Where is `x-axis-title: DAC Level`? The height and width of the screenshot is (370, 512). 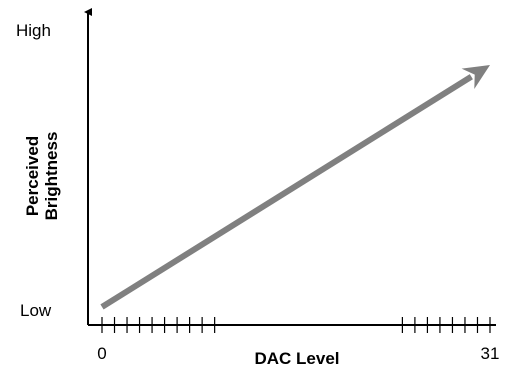
x-axis-title: DAC Level is located at coordinates (296, 358).